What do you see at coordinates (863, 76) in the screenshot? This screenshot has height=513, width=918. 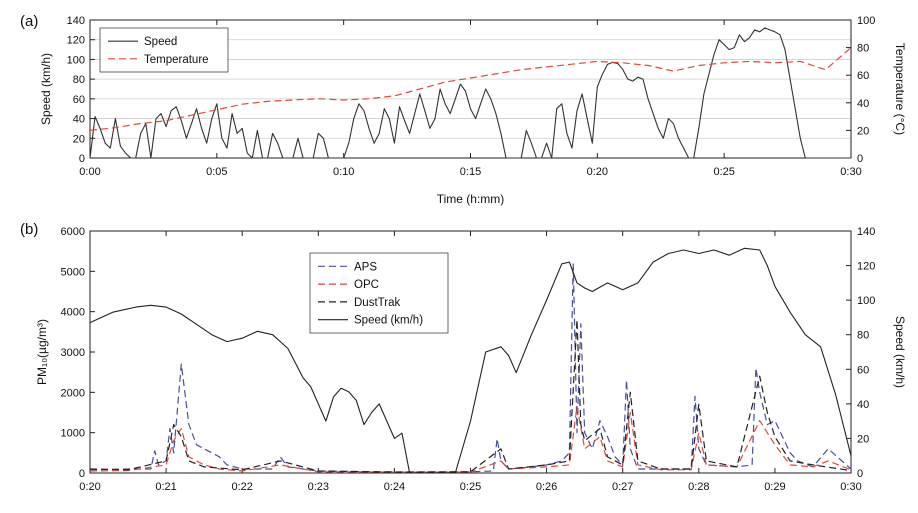 I see `chart-a-y2-tick-label: 60` at bounding box center [863, 76].